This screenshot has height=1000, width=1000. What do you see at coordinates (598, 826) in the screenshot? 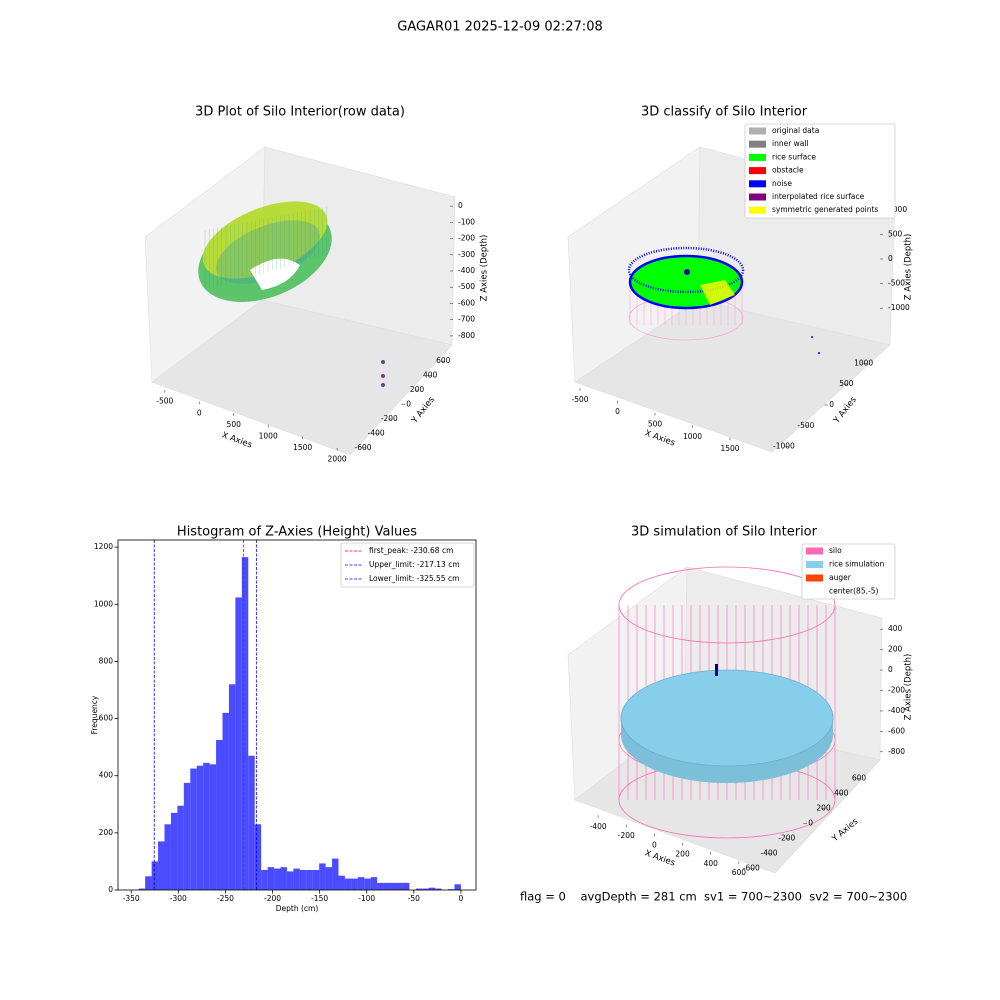
I see `x-tick-label: -400` at bounding box center [598, 826].